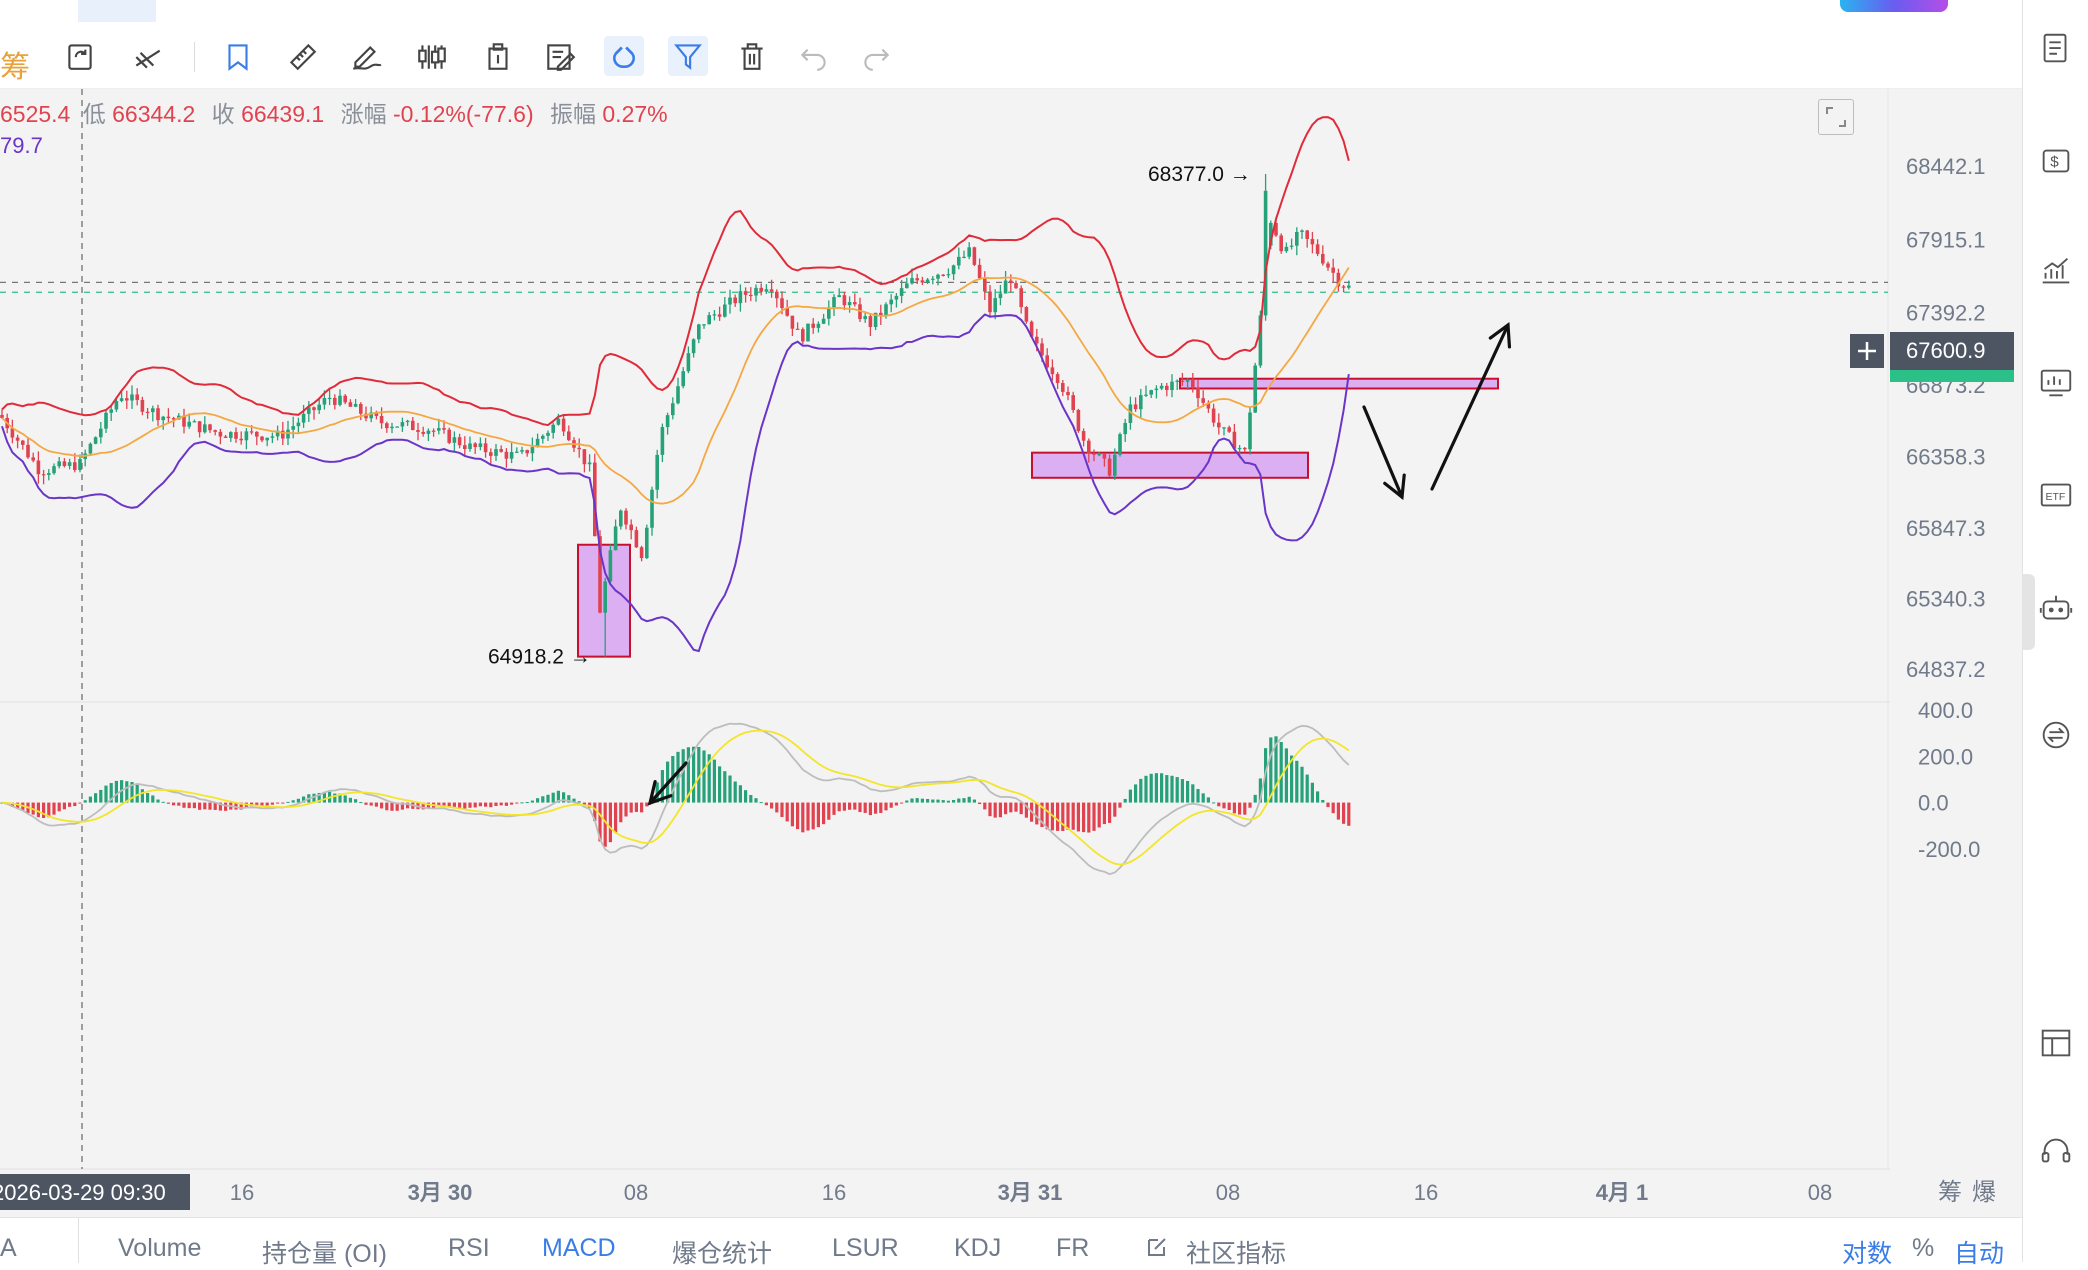 This screenshot has width=2088, height=1270. Describe the element at coordinates (624, 56) in the screenshot. I see `magnet-tool` at that location.